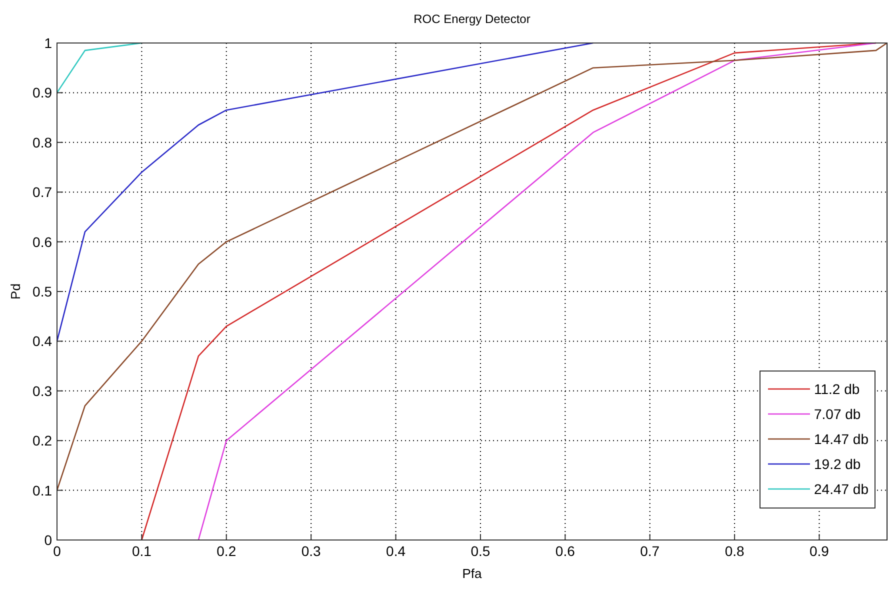  Describe the element at coordinates (565, 551) in the screenshot. I see `x-tick-label: 0.6` at that location.